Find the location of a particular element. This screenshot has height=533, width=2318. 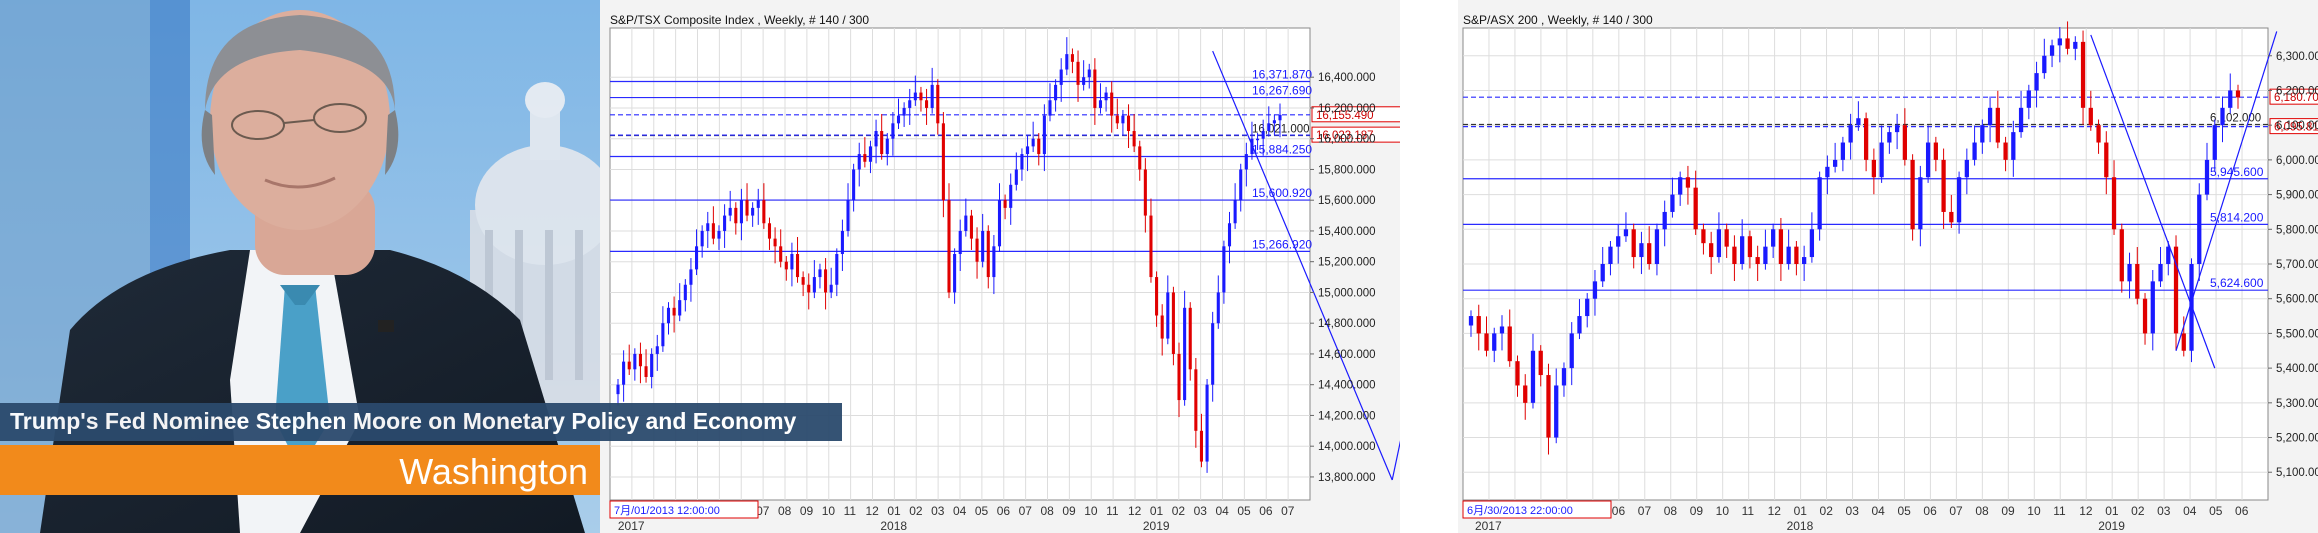

y-tick-label: 16,200.000 is located at coordinates (1347, 109).